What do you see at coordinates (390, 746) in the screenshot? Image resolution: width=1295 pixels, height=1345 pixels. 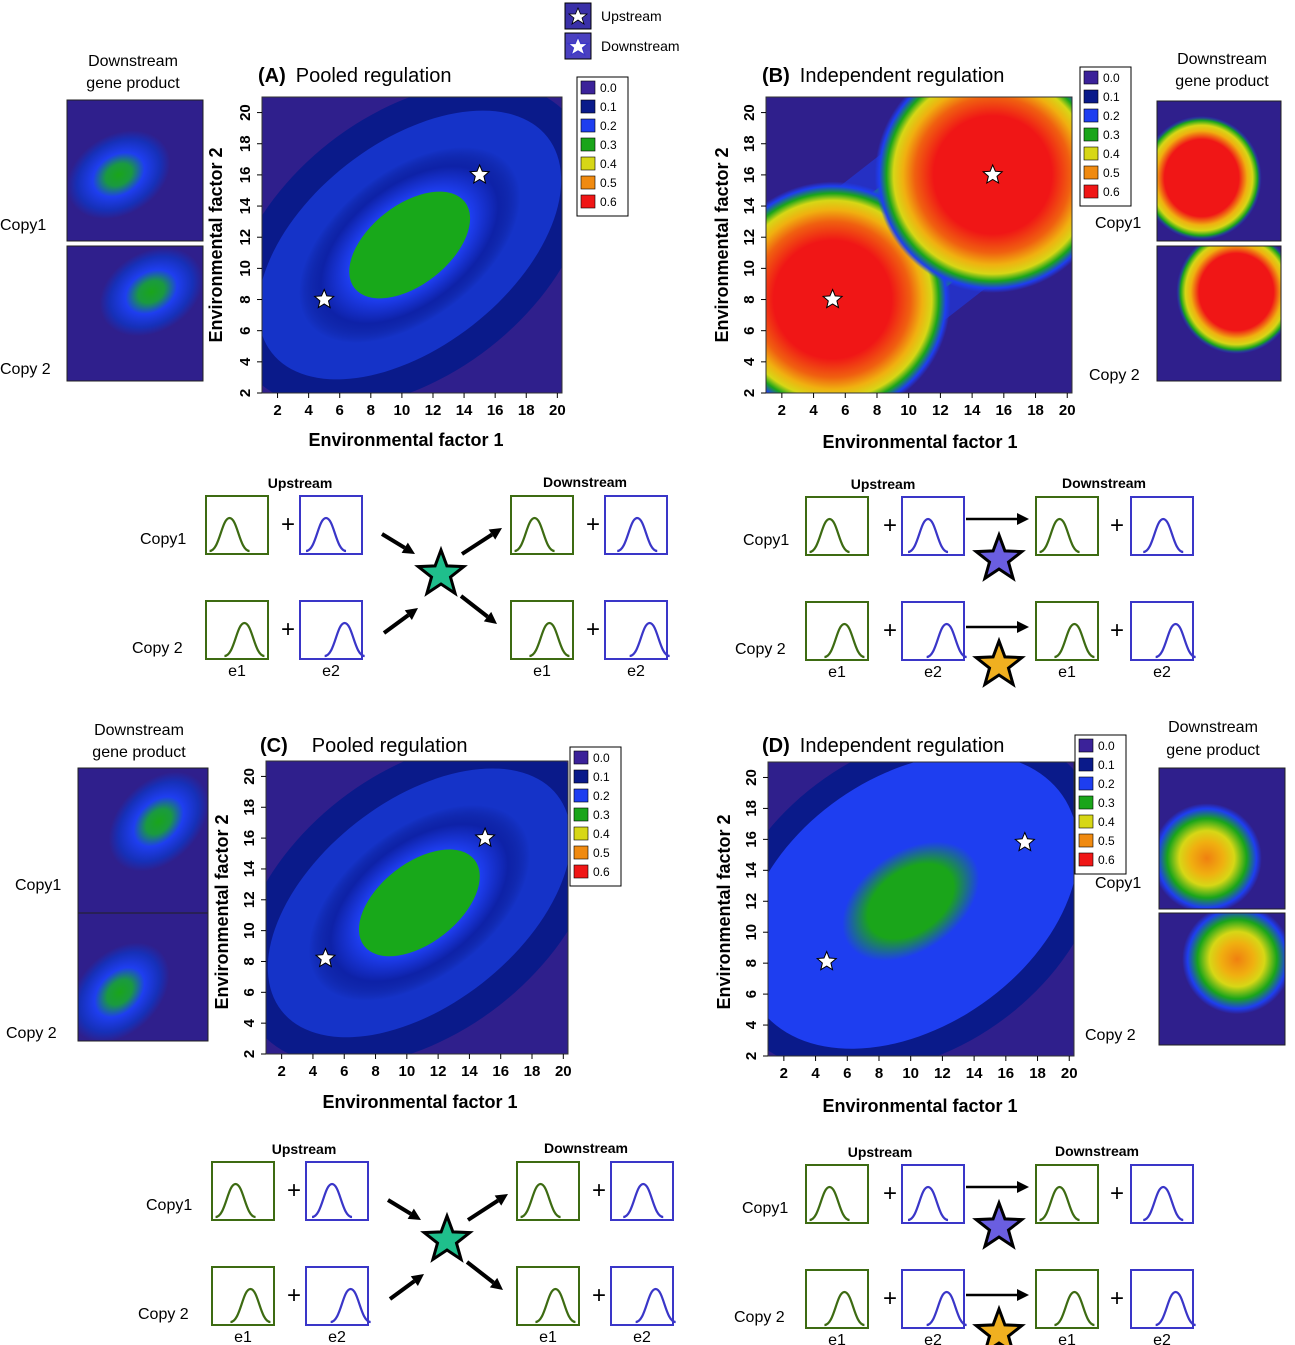 I see `panel-title: Pooled regulation` at bounding box center [390, 746].